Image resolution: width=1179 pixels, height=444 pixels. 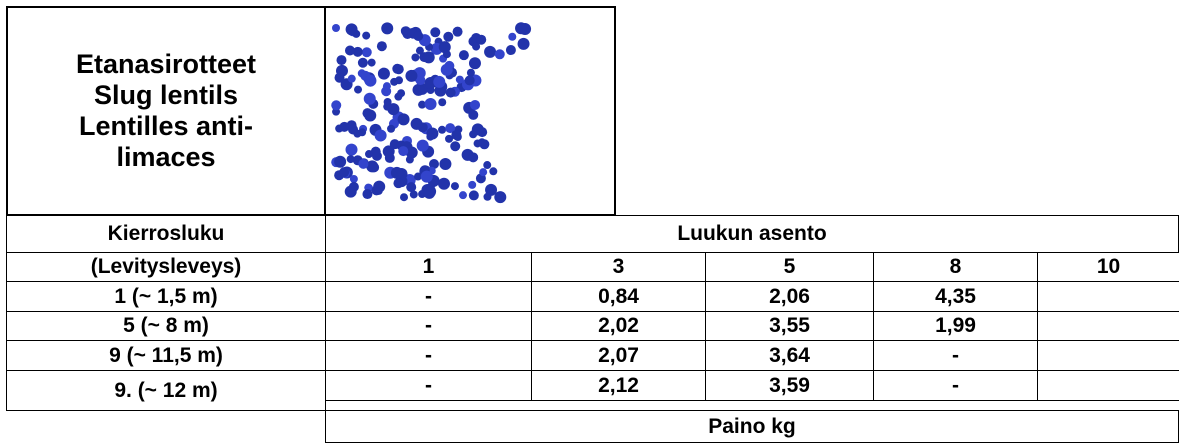 What do you see at coordinates (166, 296) in the screenshot?
I see `row-label: 1 (~ 1,5 m)` at bounding box center [166, 296].